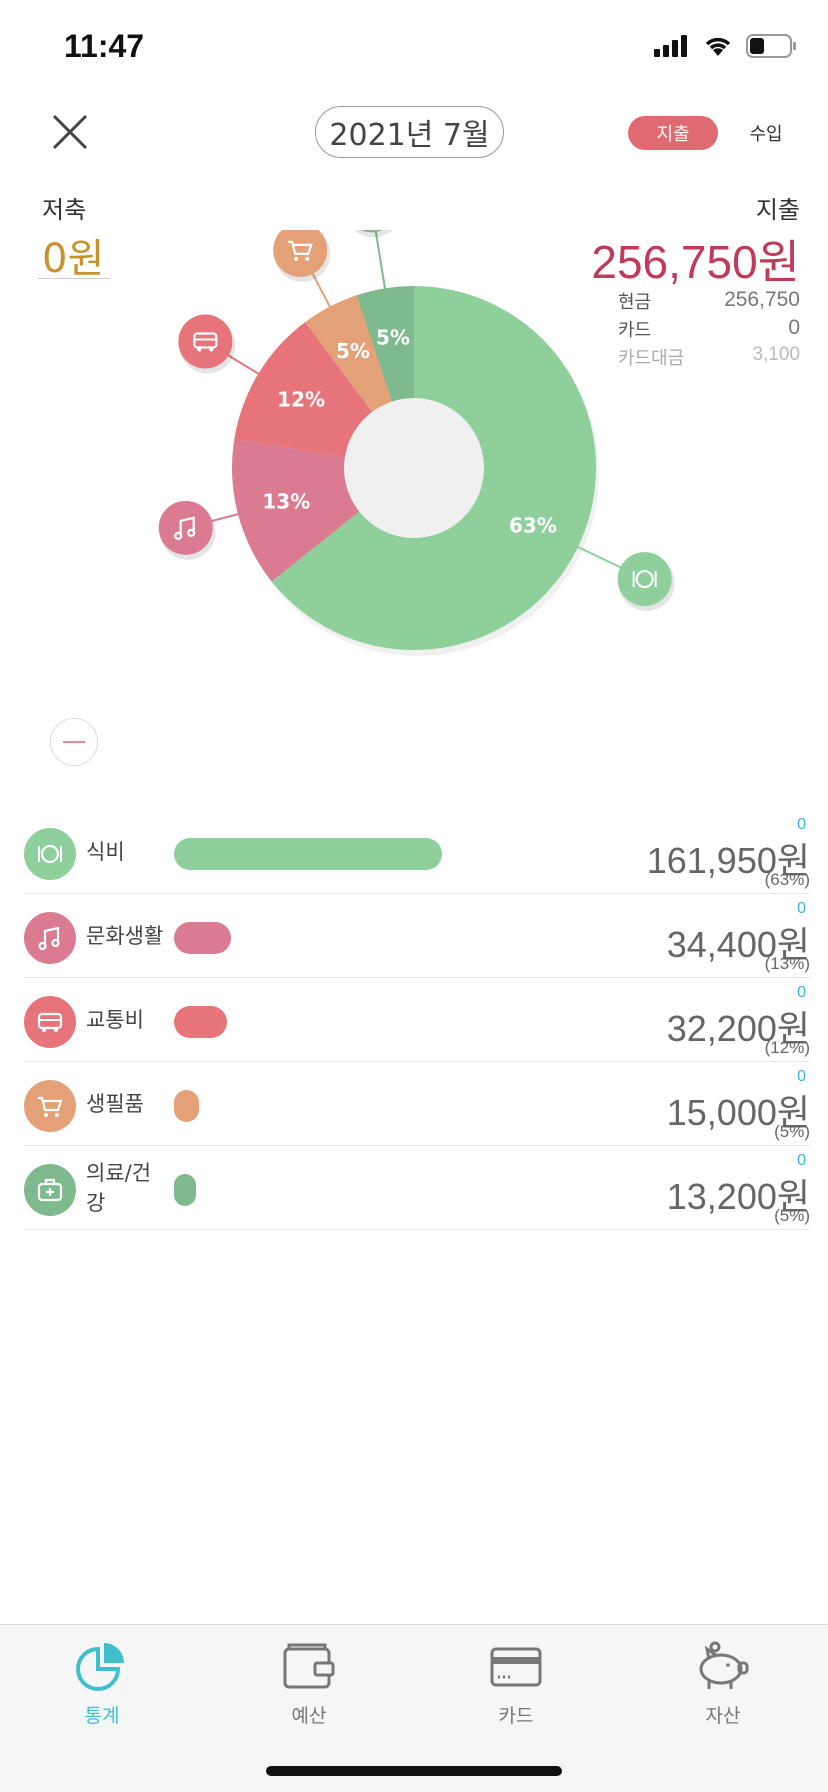 This screenshot has width=828, height=1792. Describe the element at coordinates (787, 879) in the screenshot. I see `category-percent: (63%)` at that location.